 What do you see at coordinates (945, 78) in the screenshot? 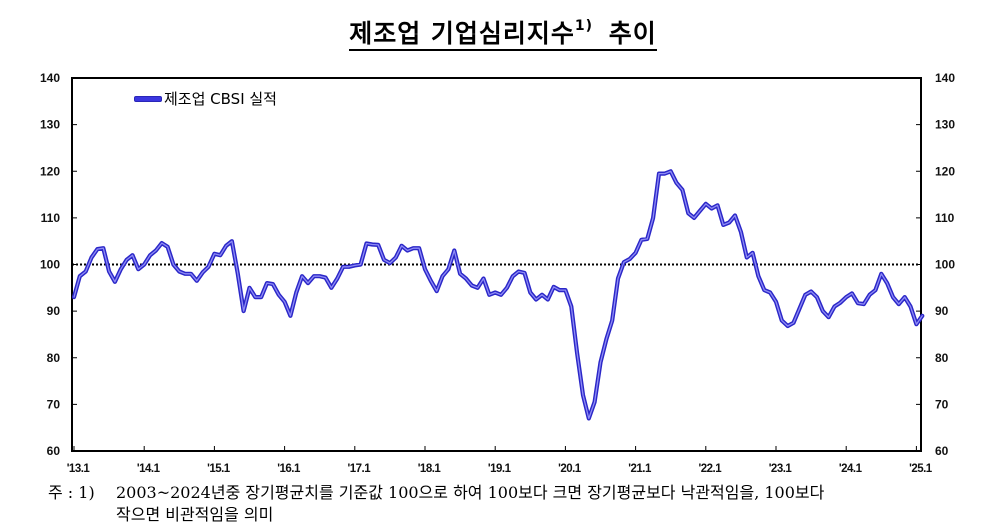
I see `y-tick-label-right: 140` at bounding box center [945, 78].